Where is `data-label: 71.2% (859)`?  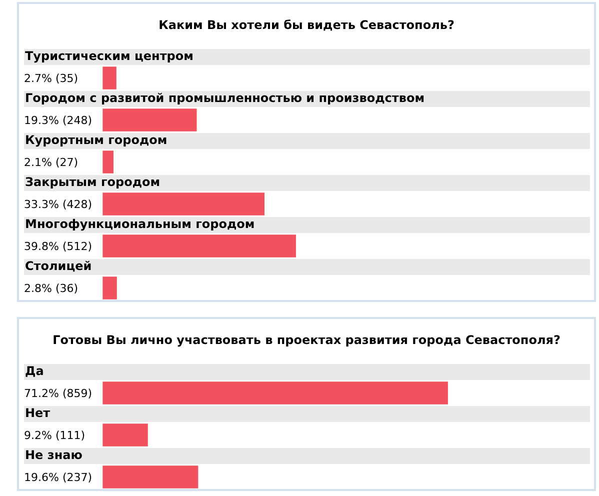
data-label: 71.2% (859) is located at coordinates (58, 393).